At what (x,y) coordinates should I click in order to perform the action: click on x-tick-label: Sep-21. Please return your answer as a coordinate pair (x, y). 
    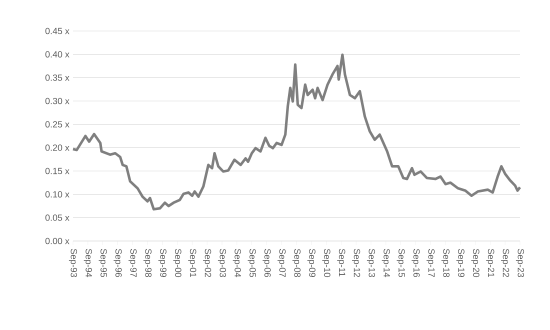
    Looking at the image, I should click on (490, 262).